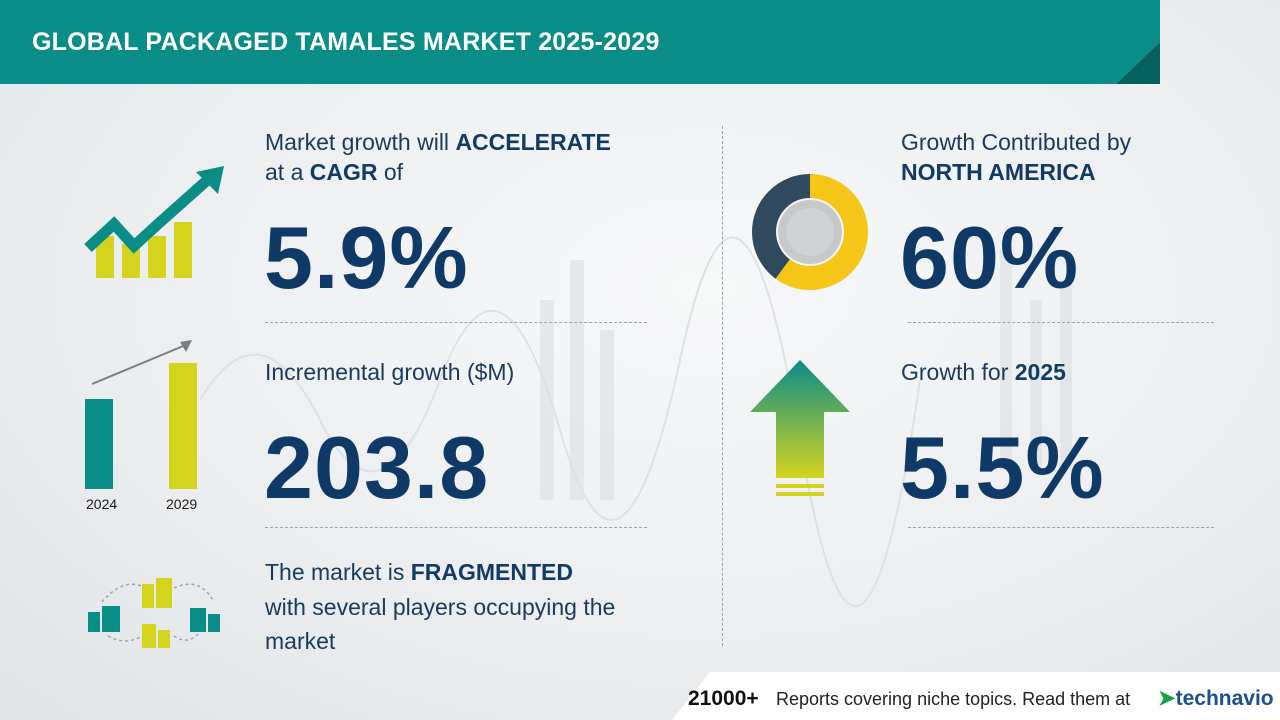 Image resolution: width=1280 pixels, height=720 pixels. What do you see at coordinates (1224, 698) in the screenshot?
I see `technavio-logo-text: technavio` at bounding box center [1224, 698].